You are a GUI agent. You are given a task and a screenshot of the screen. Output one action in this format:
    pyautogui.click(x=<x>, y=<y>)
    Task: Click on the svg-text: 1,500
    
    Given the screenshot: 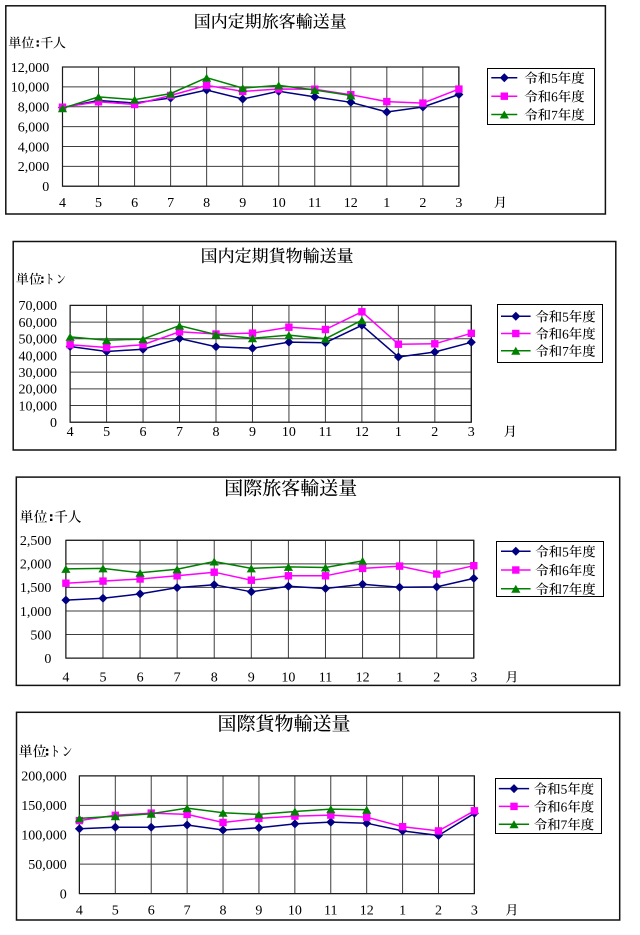 What is the action you would take?
    pyautogui.click(x=36, y=588)
    